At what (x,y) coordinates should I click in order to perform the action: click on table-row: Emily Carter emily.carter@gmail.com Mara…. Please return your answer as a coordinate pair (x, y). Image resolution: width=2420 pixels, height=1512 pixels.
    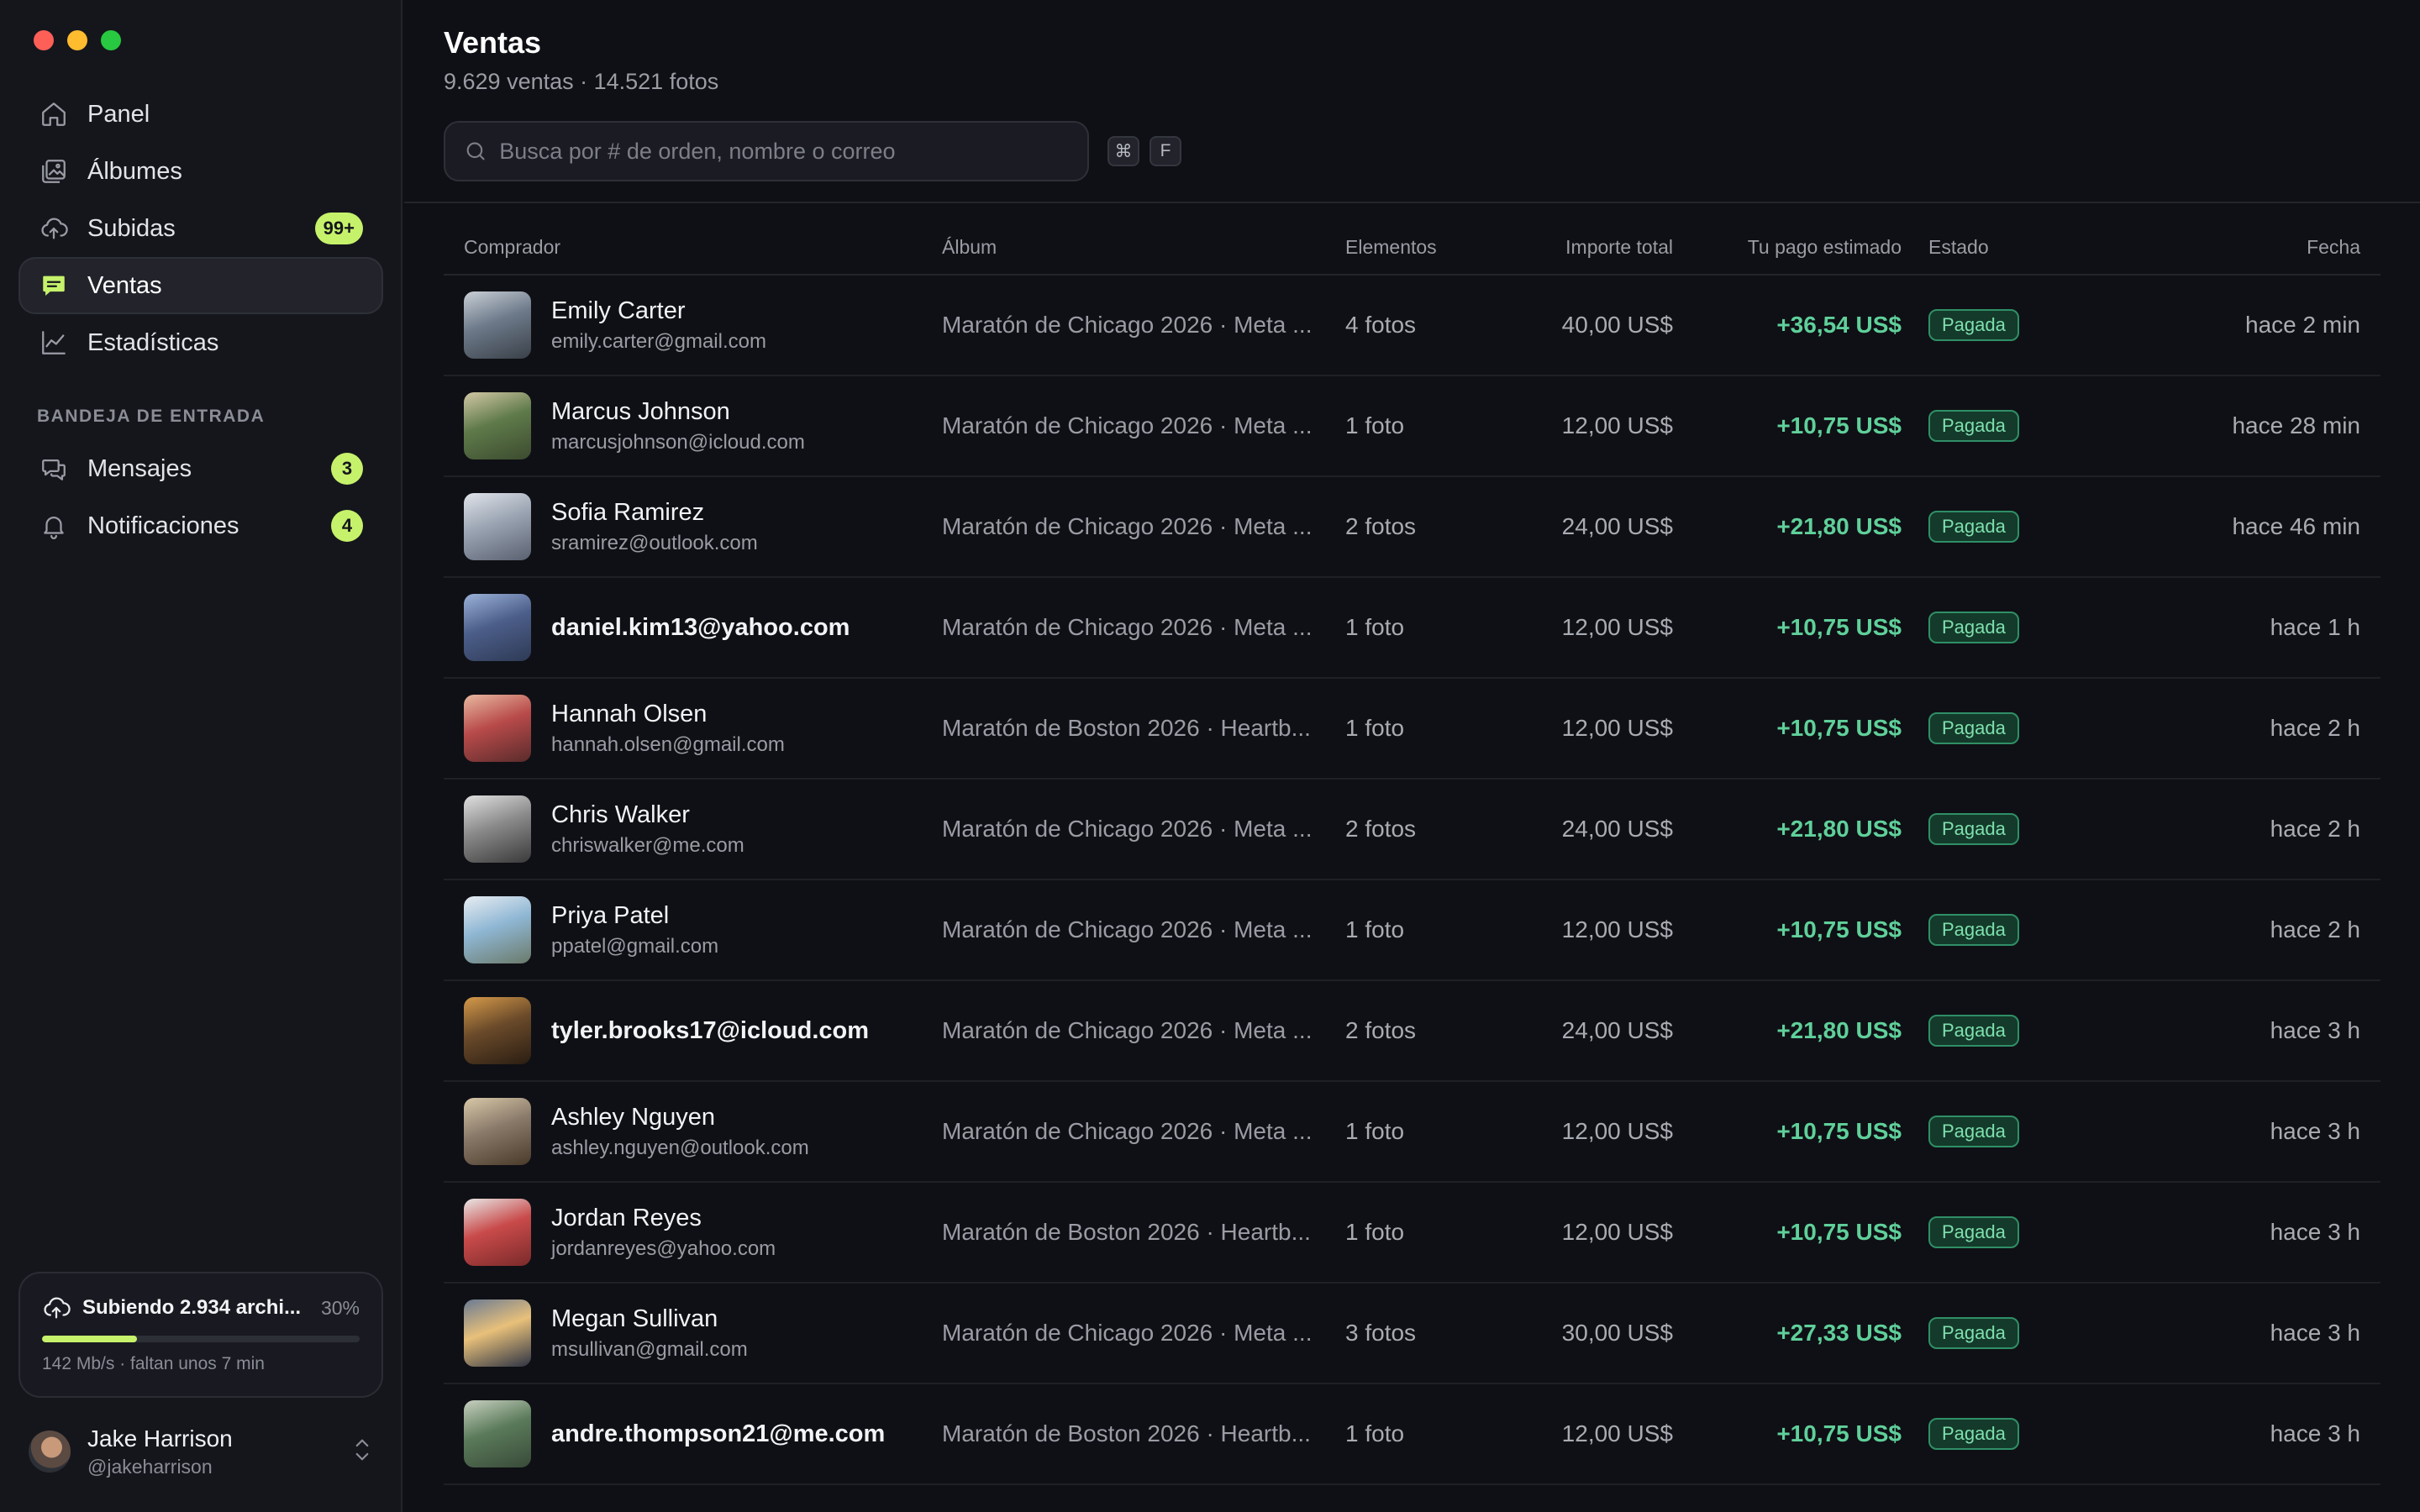
    Looking at the image, I should click on (1412, 326).